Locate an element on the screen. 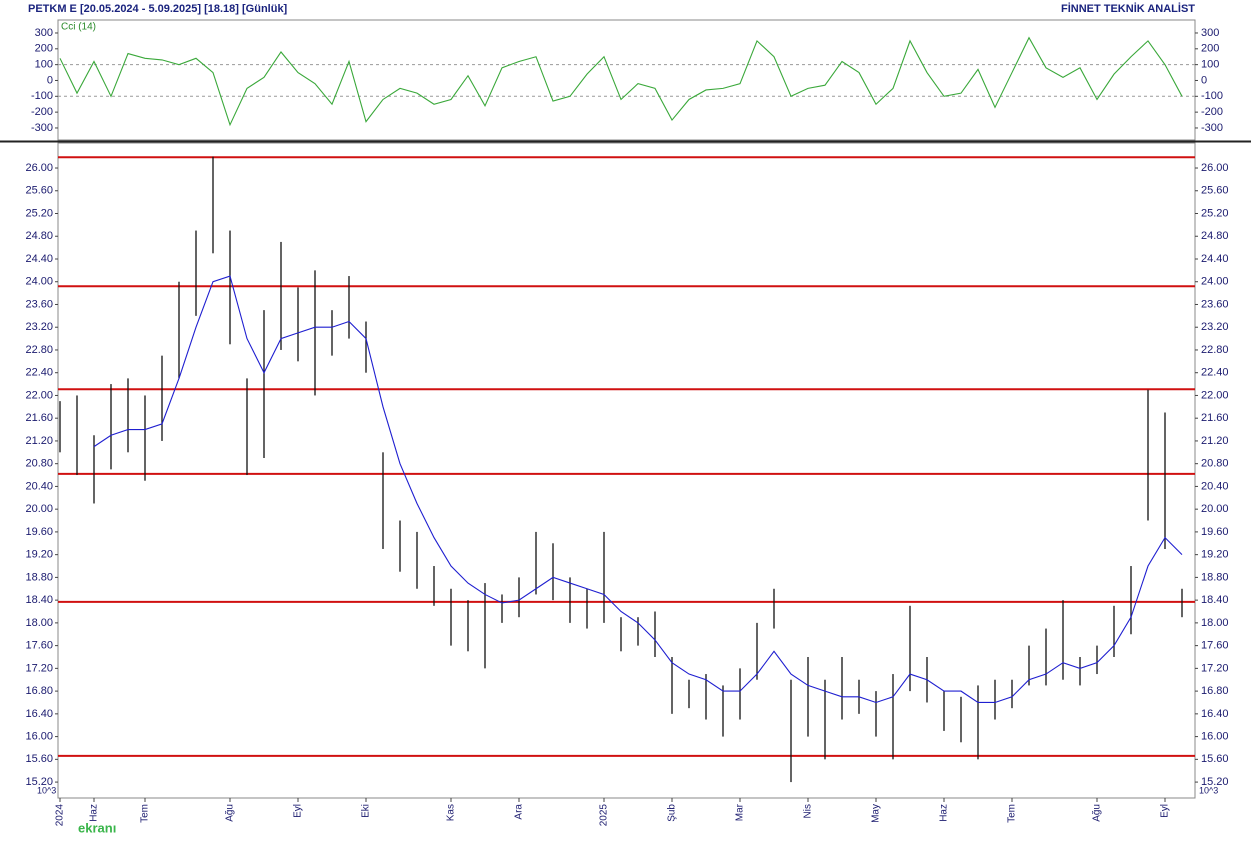  x-tick-label: Kas is located at coordinates (451, 812).